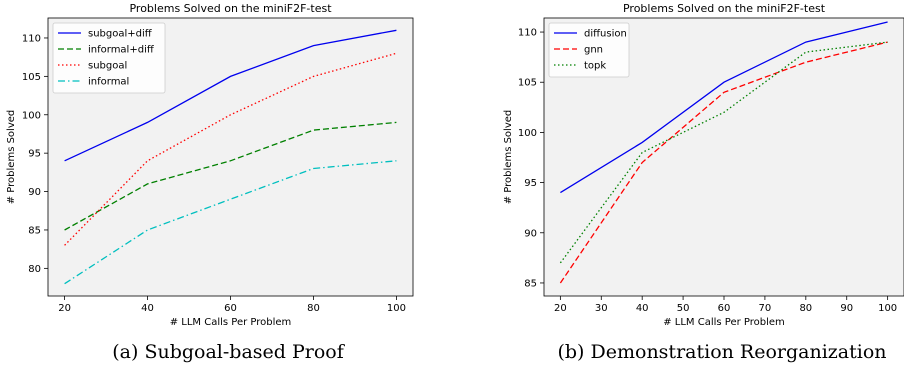  Describe the element at coordinates (230, 95) in the screenshot. I see `series-line-subgoal-diff` at that location.